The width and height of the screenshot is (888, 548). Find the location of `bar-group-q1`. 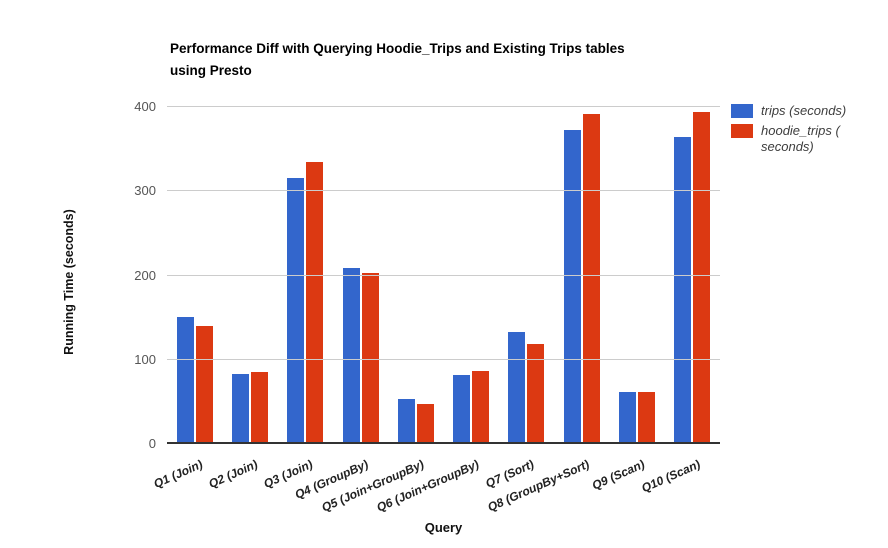

bar-group-q1 is located at coordinates (194, 274).